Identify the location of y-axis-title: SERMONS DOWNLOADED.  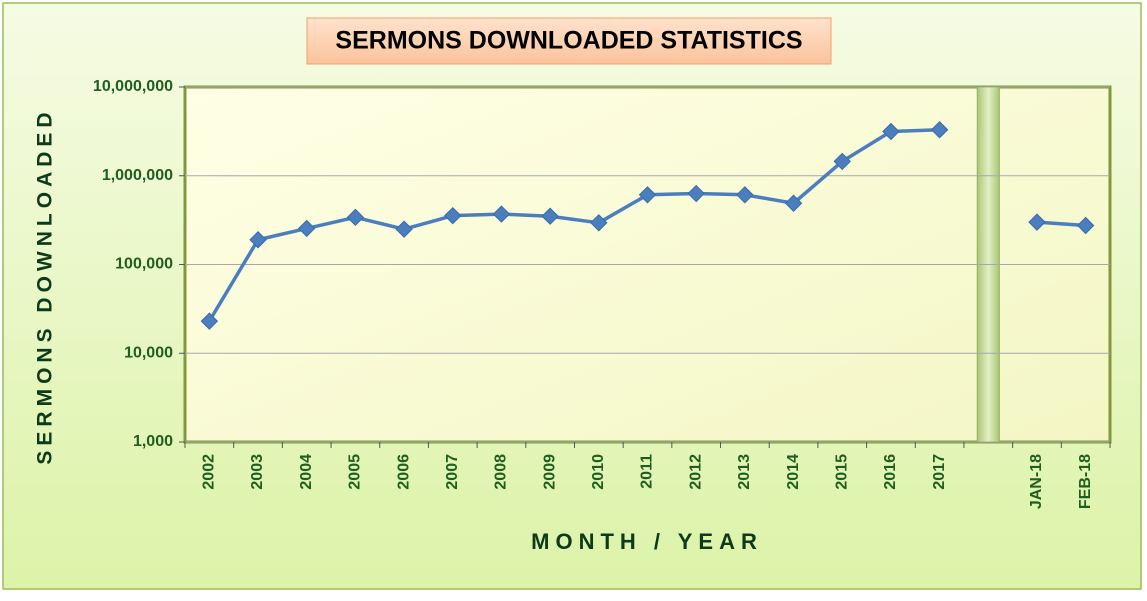
(45, 285).